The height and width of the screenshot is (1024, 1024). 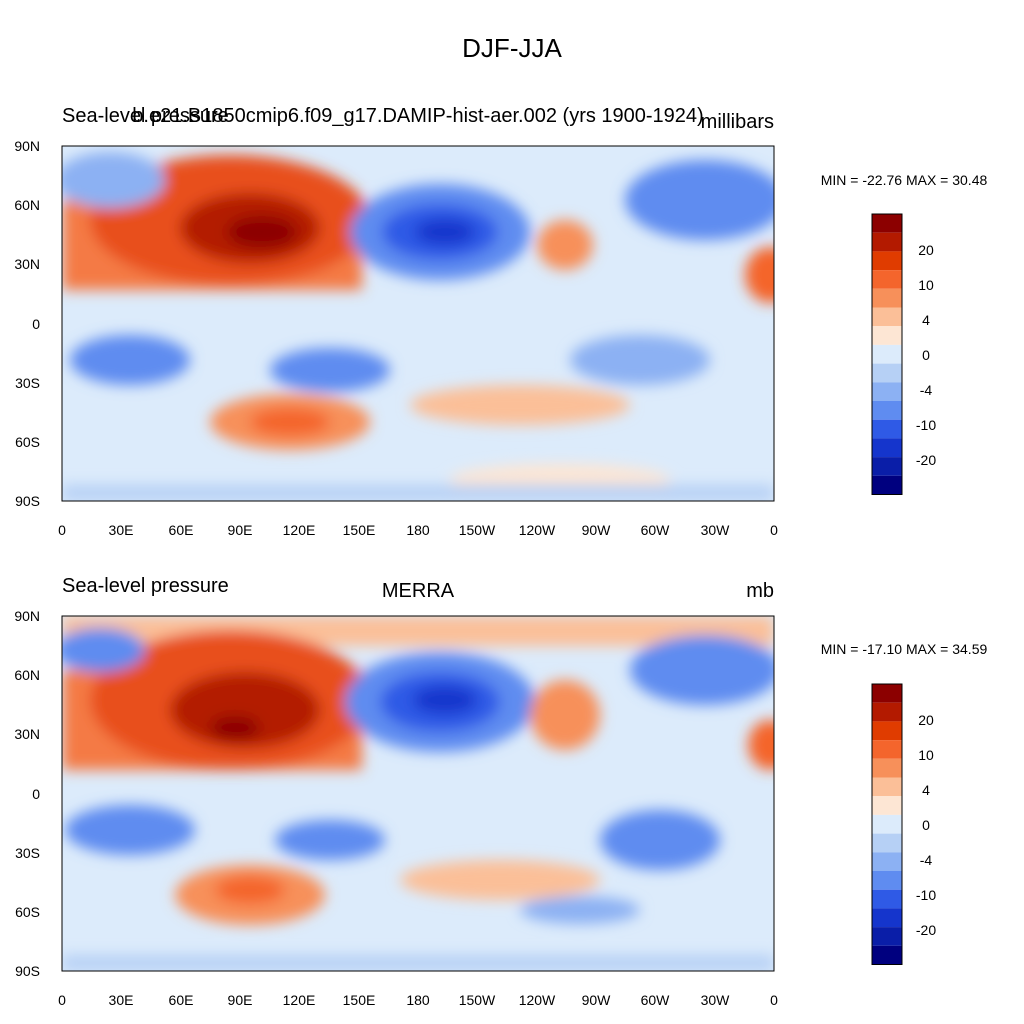 I want to click on min-max-stats: MIN = -22.76 MAX = 30.48, so click(x=904, y=180).